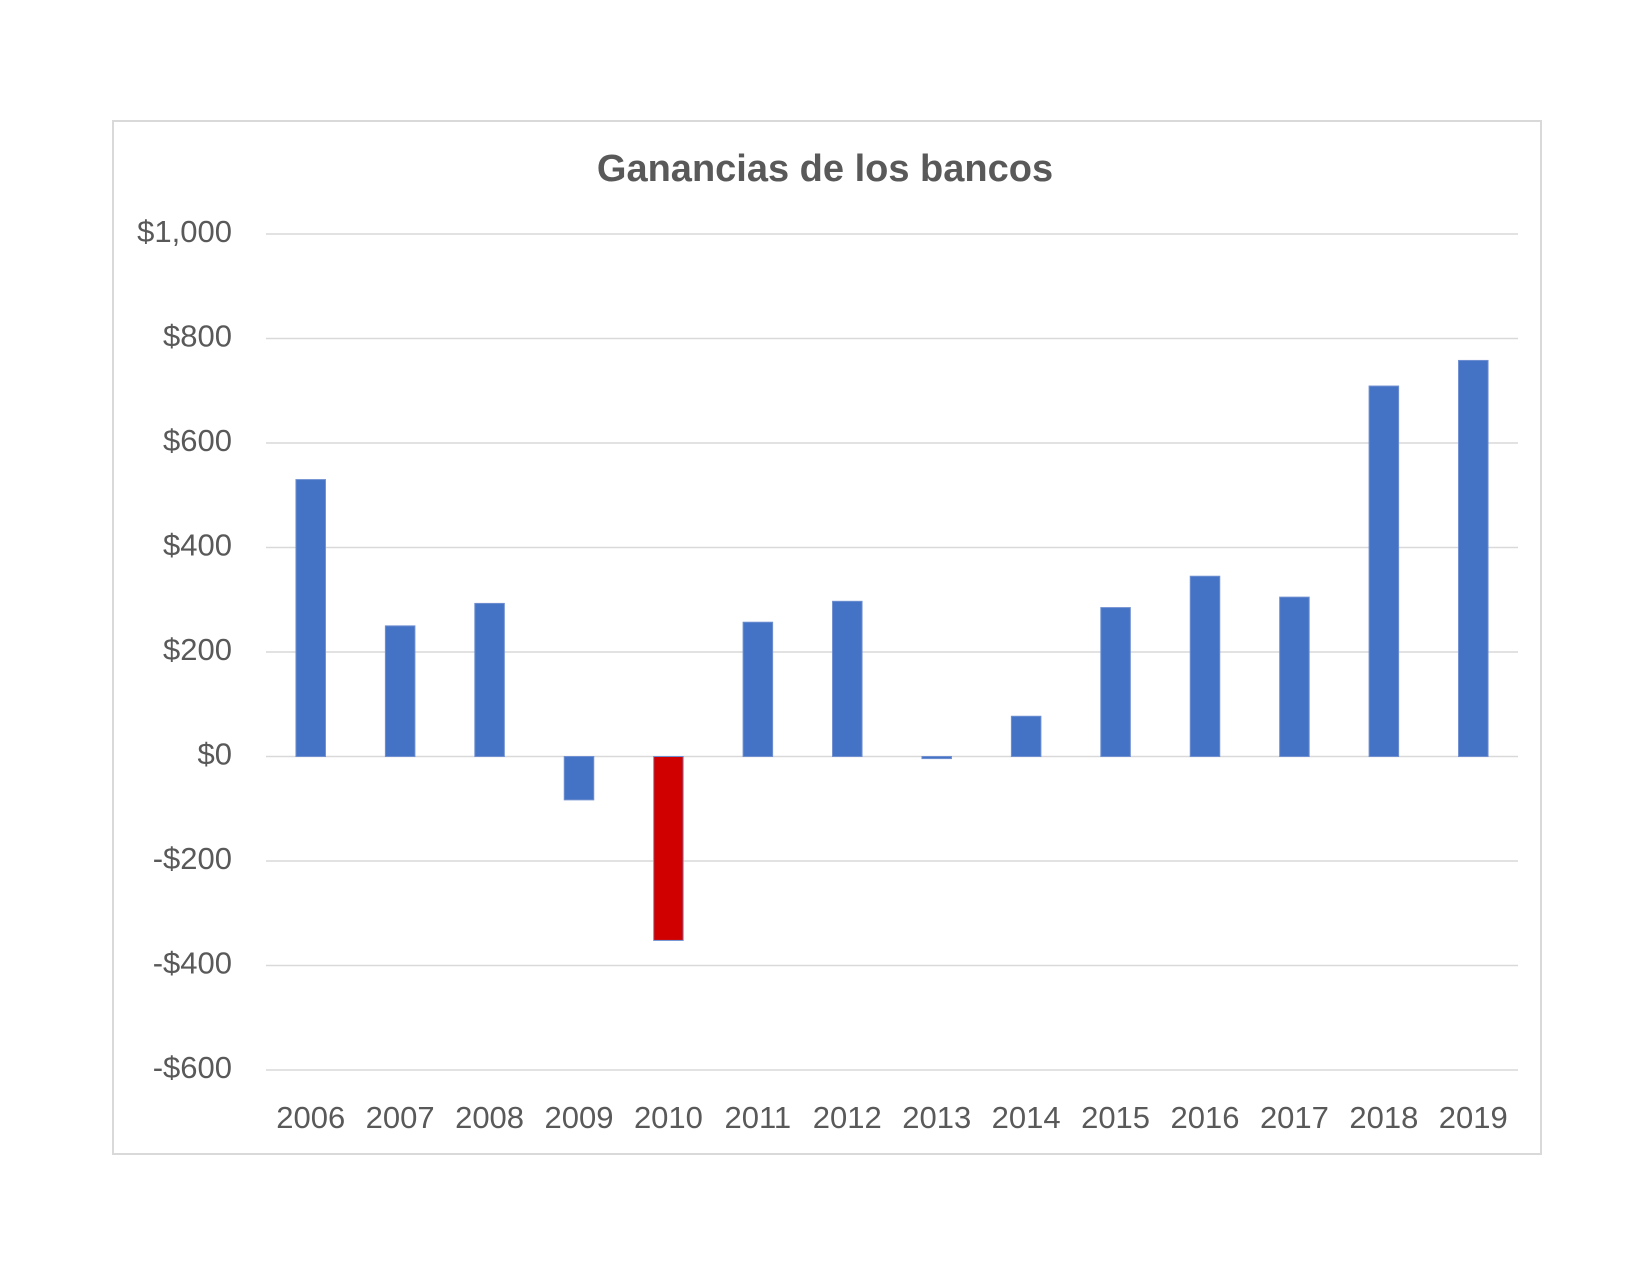  What do you see at coordinates (1115, 1117) in the screenshot?
I see `x-tick-label: 2015` at bounding box center [1115, 1117].